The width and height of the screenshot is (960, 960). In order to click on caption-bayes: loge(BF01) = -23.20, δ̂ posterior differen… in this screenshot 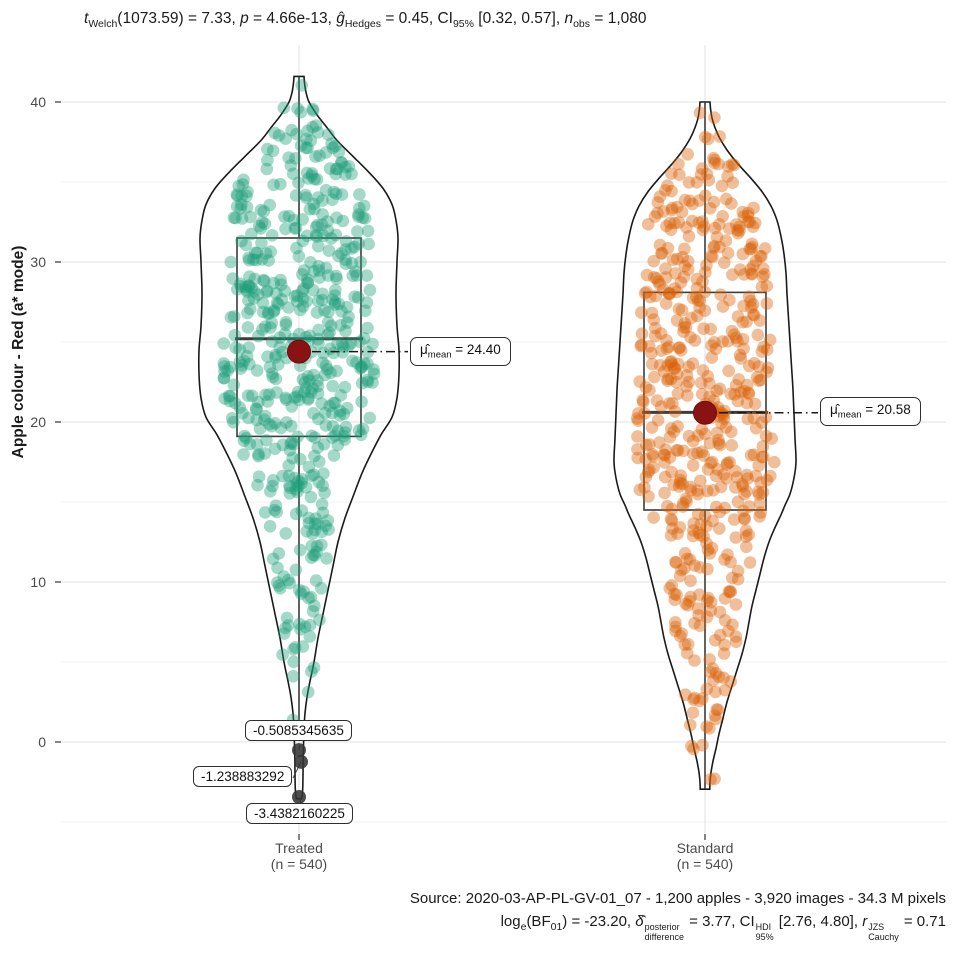, I will do `click(723, 927)`.